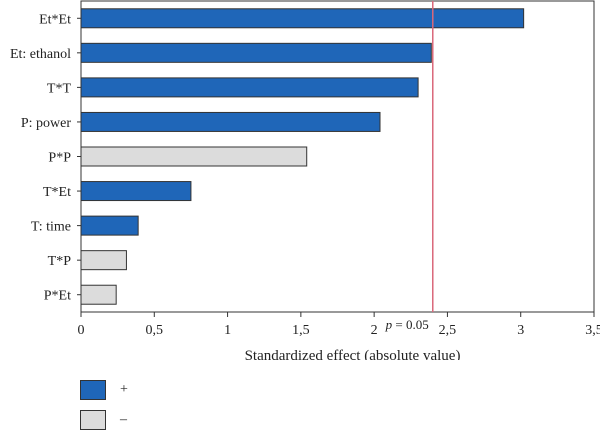 The width and height of the screenshot is (600, 431). Describe the element at coordinates (155, 330) in the screenshot. I see `x-tick-label-1: 0,5` at that location.